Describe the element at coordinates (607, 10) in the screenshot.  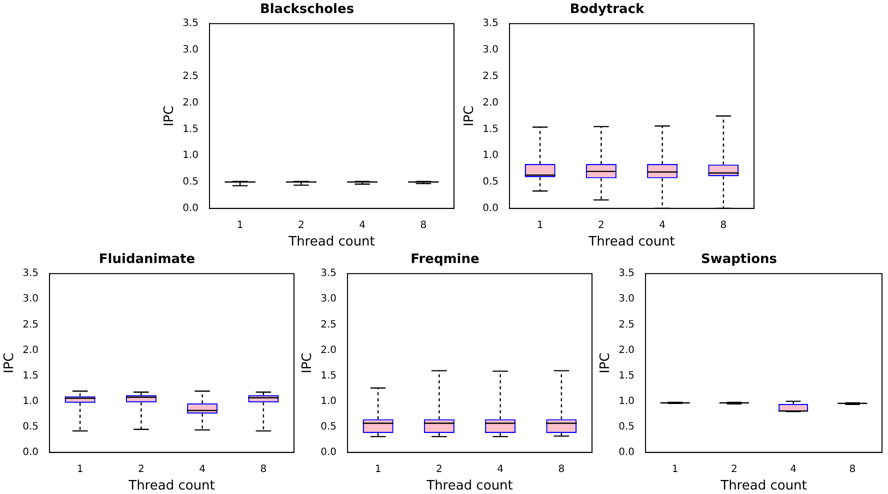
I see `chart-title: Bodytrack` at that location.